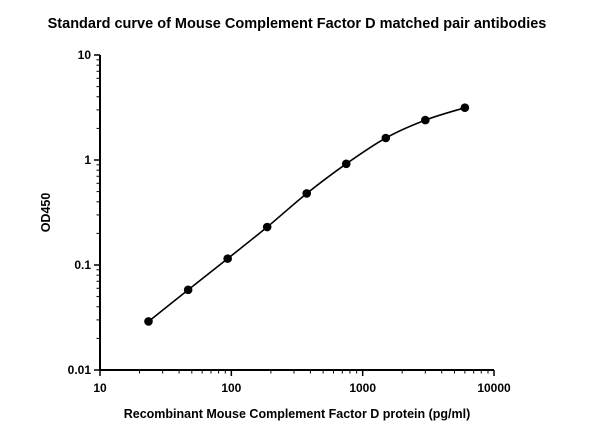  I want to click on y-axis: 0.01 0.1 1 10, so click(84, 212).